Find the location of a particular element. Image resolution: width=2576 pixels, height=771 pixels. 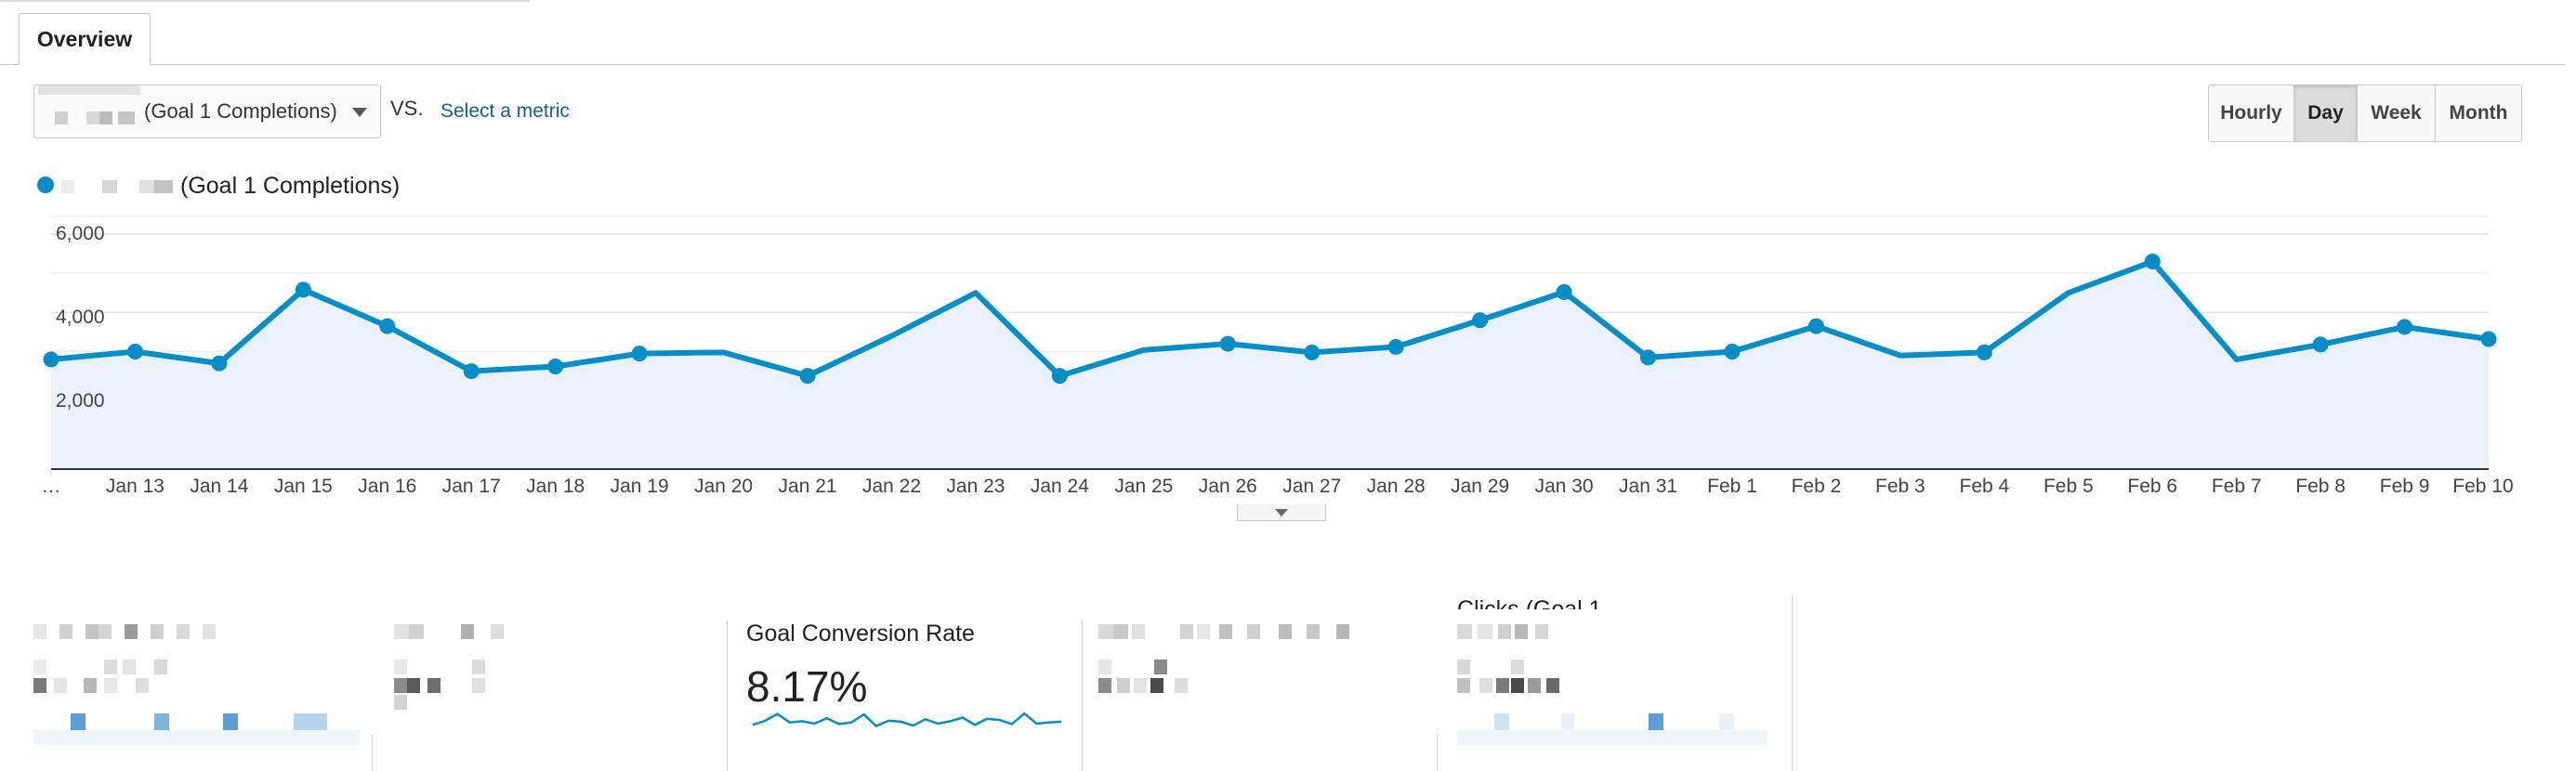

granularity-toggle: Hourly Day Week Month is located at coordinates (2365, 113).